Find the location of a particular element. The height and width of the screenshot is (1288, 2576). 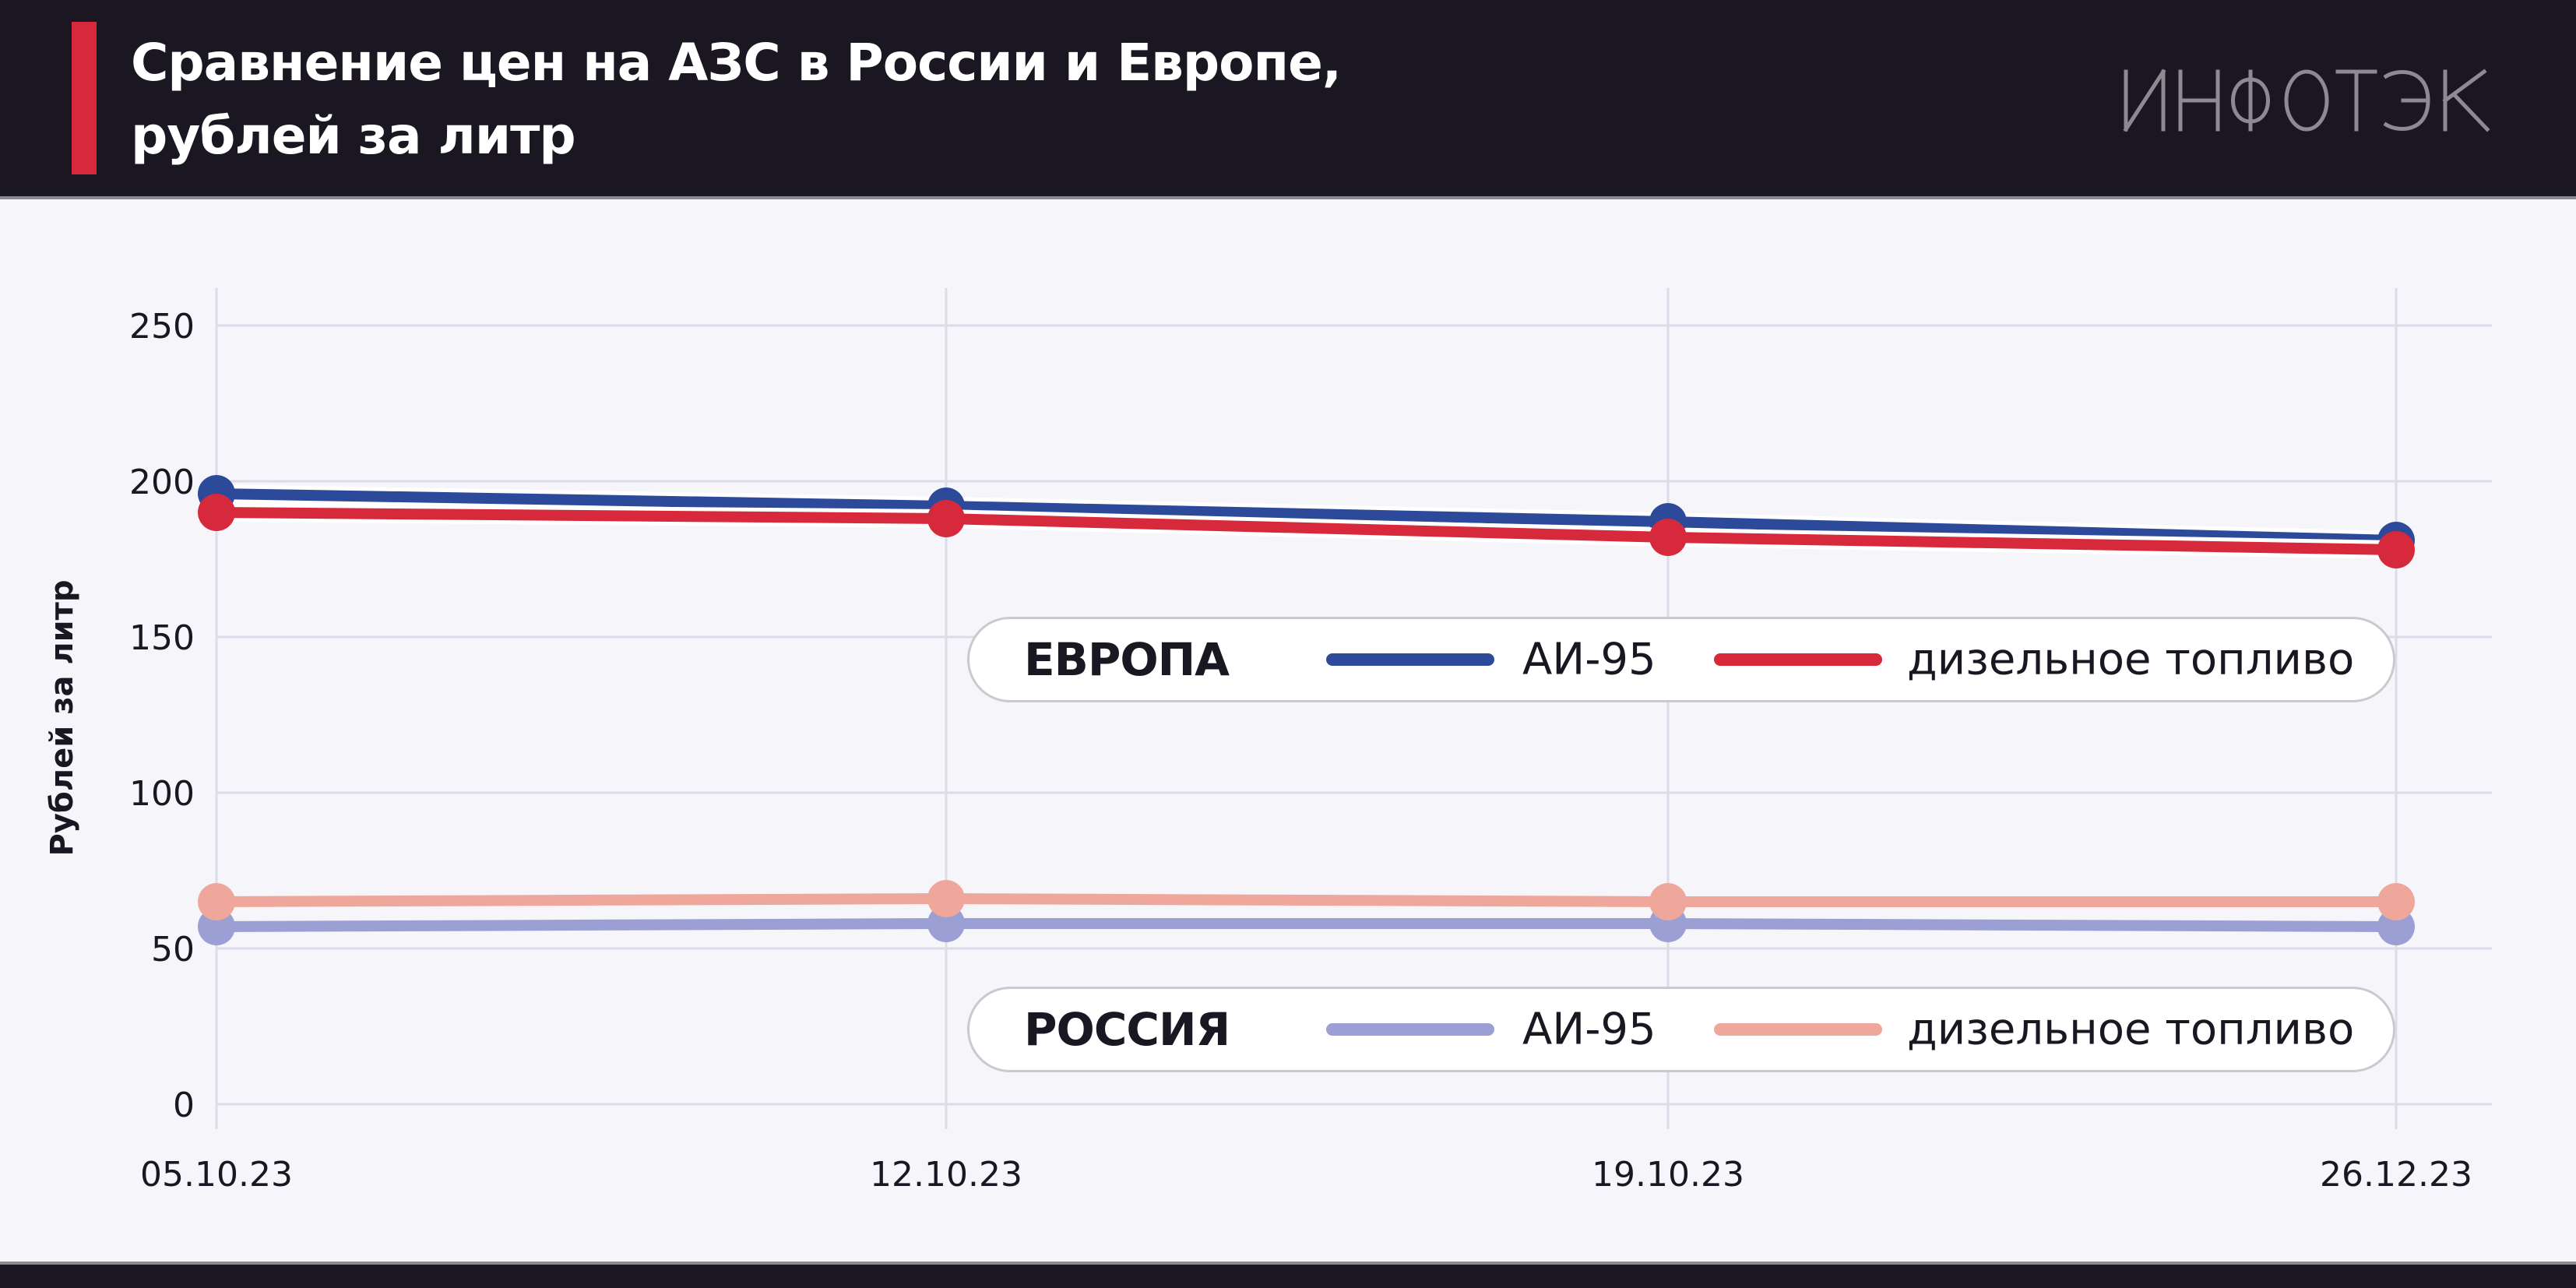

legend-europe-ai95-label: АИ-95 is located at coordinates (1589, 659).